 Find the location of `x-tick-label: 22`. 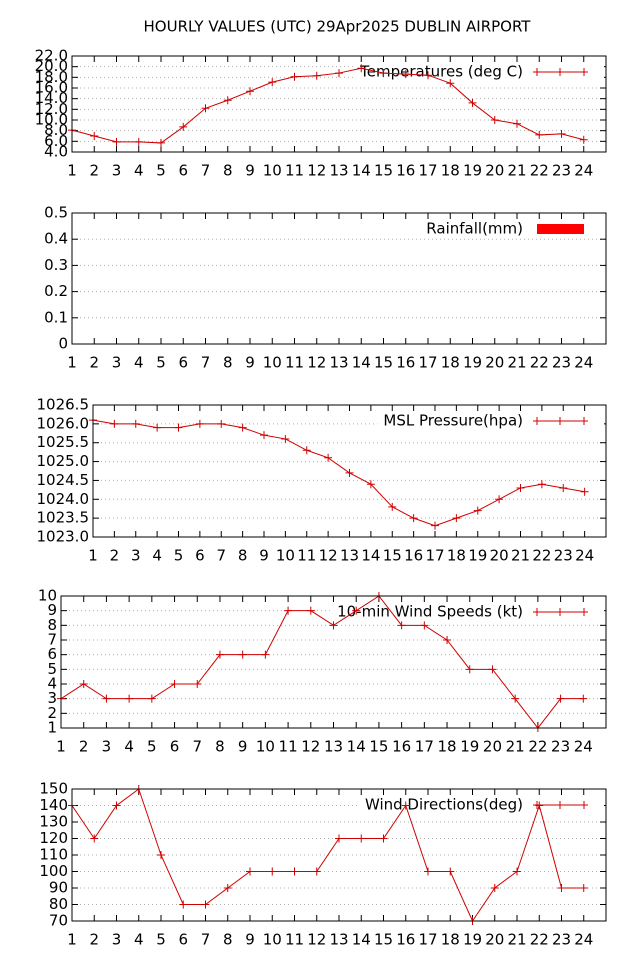

x-tick-label: 22 is located at coordinates (539, 171).